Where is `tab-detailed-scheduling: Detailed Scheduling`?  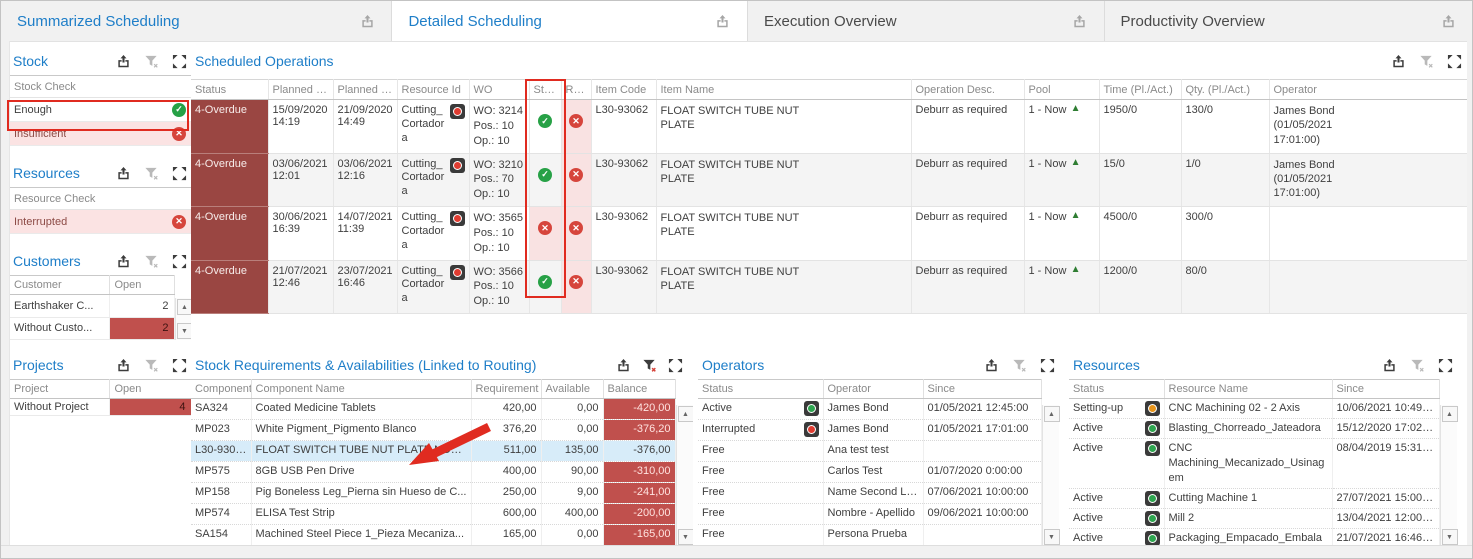
tab-detailed-scheduling: Detailed Scheduling is located at coordinates (570, 21).